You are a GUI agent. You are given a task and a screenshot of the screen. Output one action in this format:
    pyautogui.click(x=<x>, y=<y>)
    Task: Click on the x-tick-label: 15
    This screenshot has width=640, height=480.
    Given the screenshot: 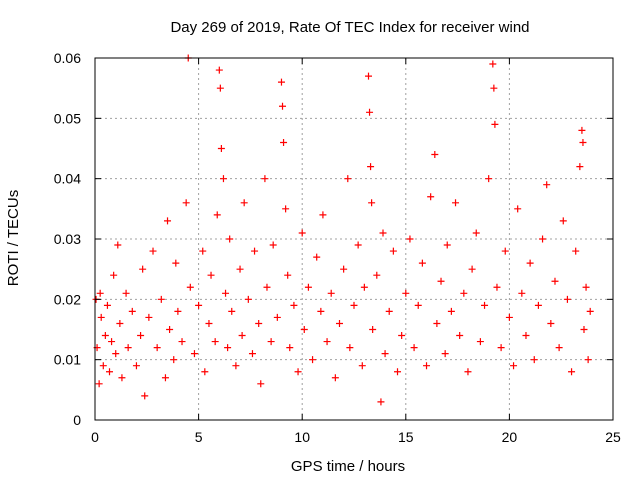 What is the action you would take?
    pyautogui.click(x=406, y=437)
    